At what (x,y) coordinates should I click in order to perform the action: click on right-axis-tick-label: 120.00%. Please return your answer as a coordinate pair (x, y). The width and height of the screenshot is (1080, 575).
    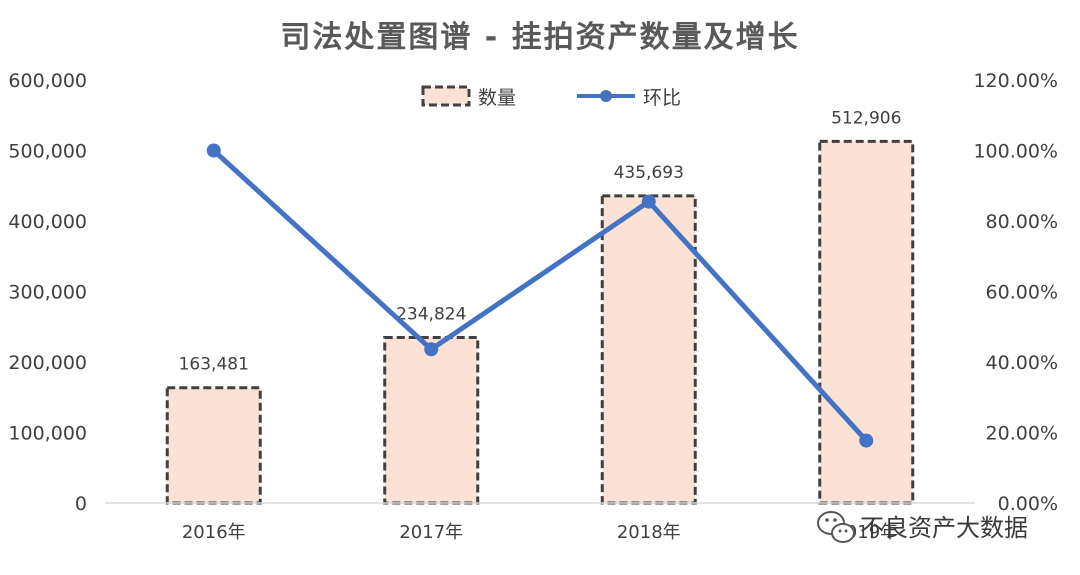
    Looking at the image, I should click on (1015, 81).